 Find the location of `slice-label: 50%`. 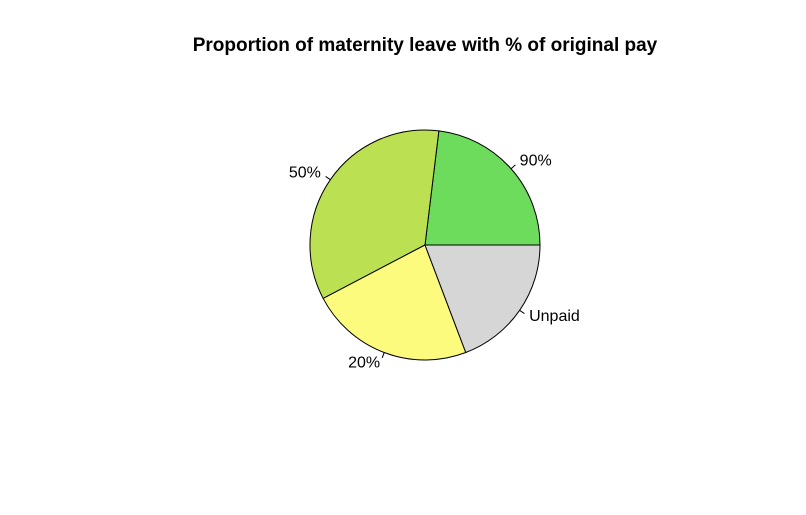

slice-label: 50% is located at coordinates (305, 172).